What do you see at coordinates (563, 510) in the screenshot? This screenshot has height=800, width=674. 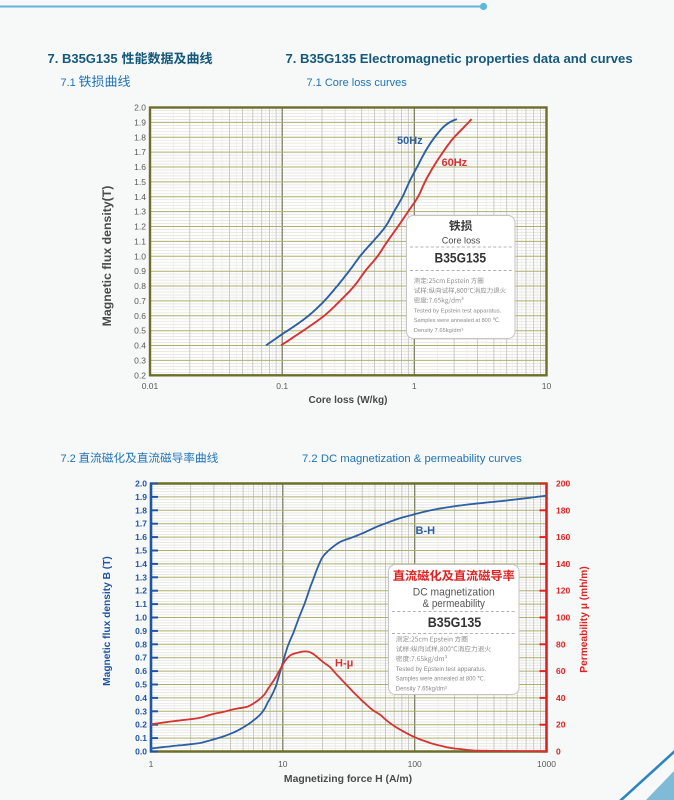 I see `svg-text: 180` at bounding box center [563, 510].